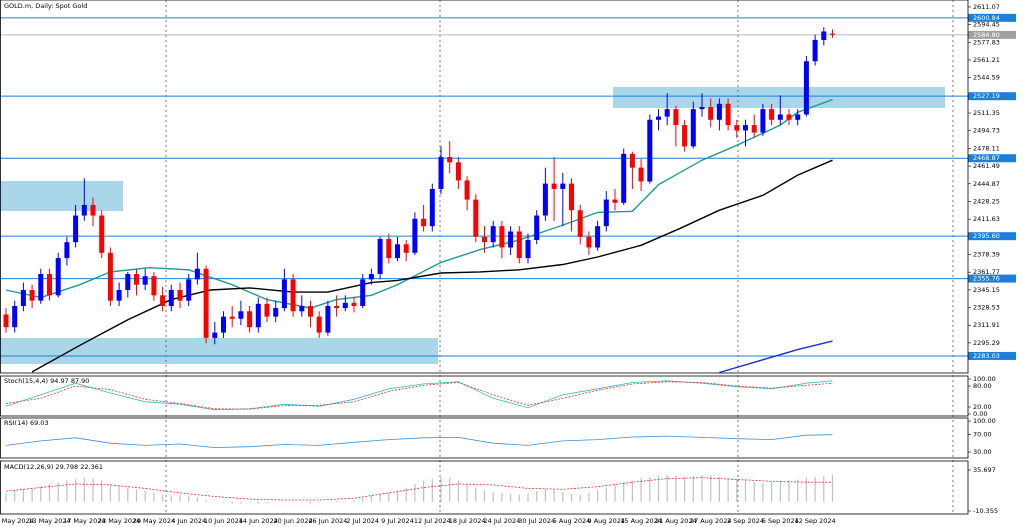  I want to click on x-tick-label: 13 May 2024, so click(49, 521).